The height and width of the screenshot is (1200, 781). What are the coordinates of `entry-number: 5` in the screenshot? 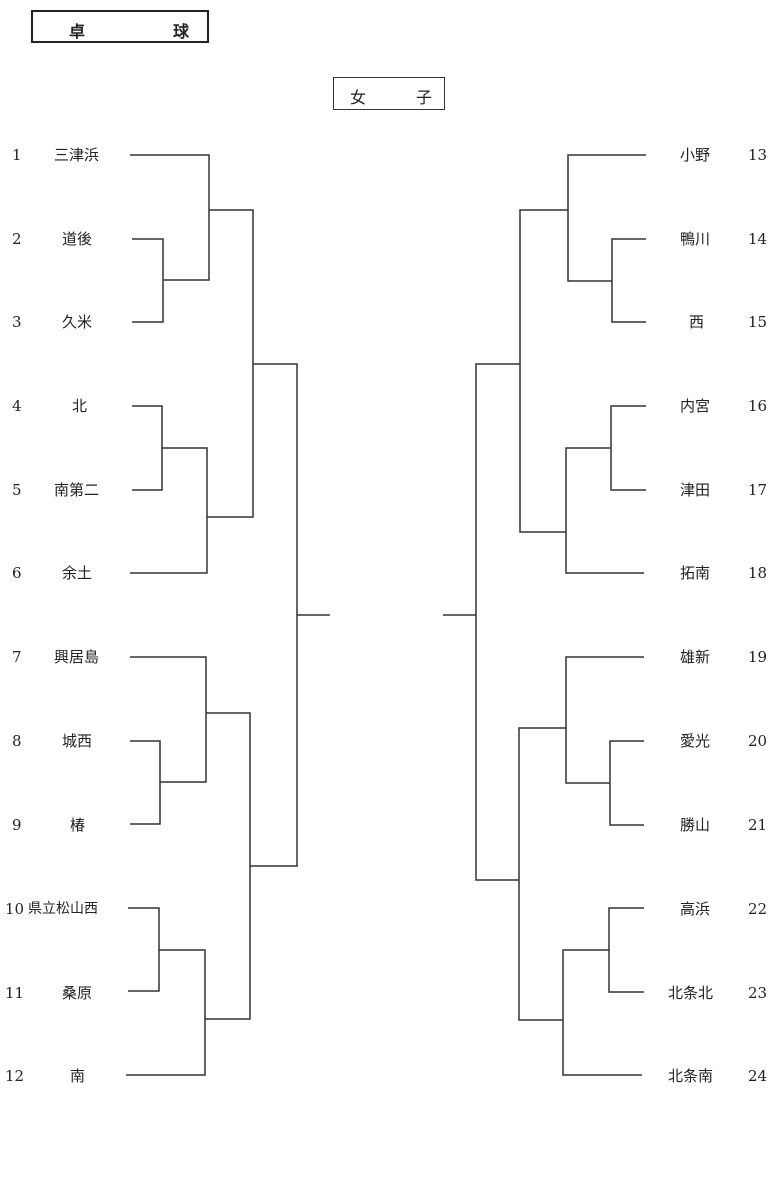 It's located at (17, 490).